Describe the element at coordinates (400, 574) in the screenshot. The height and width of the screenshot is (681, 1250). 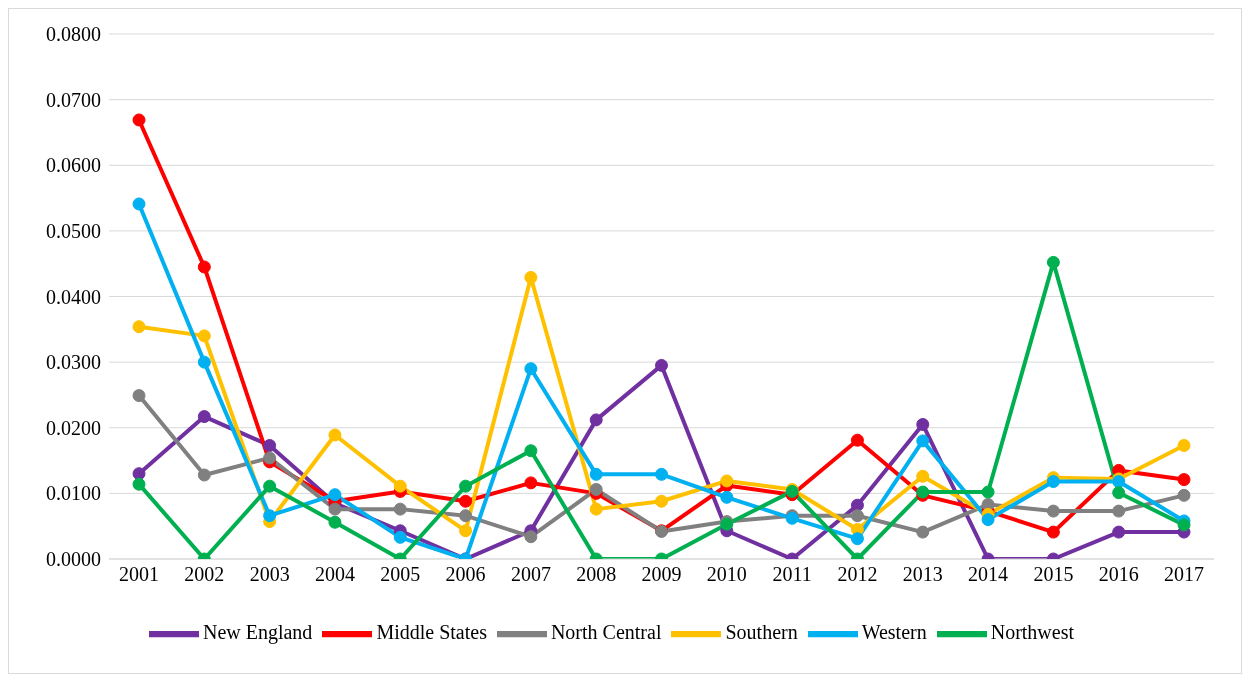
I see `x-tick-label: 2005` at that location.